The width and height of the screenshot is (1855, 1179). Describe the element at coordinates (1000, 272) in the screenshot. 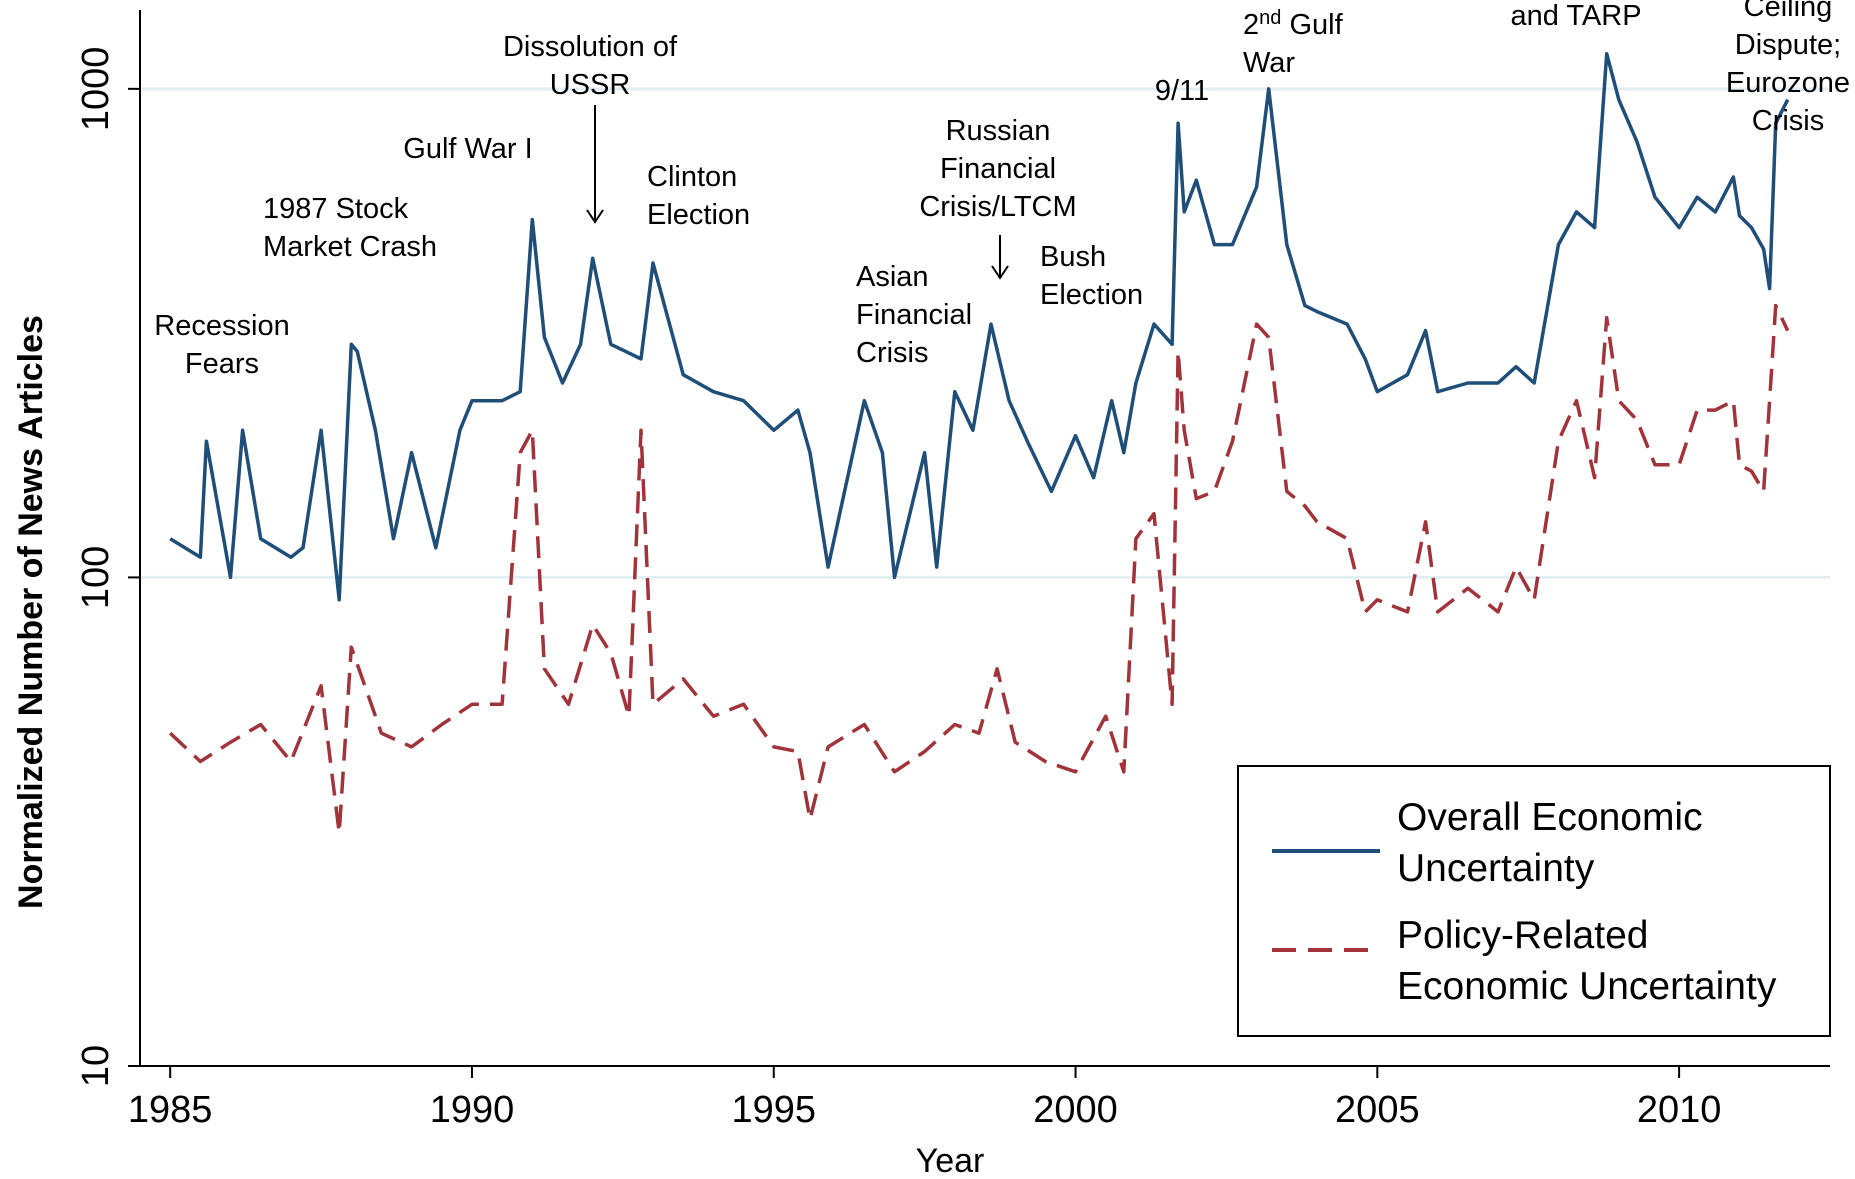

I see `arrow-russian-head` at that location.